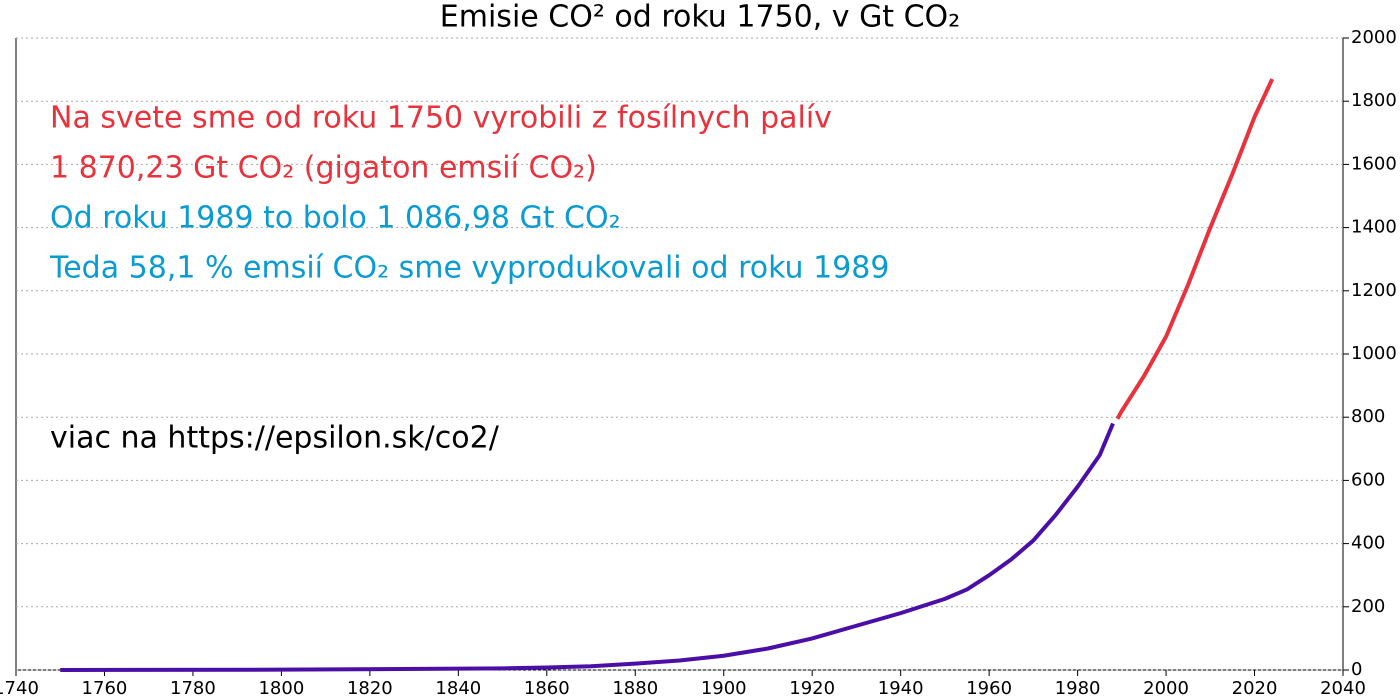 Image resolution: width=1400 pixels, height=700 pixels. What do you see at coordinates (1374, 290) in the screenshot?
I see `y-tick-label: 1200` at bounding box center [1374, 290].